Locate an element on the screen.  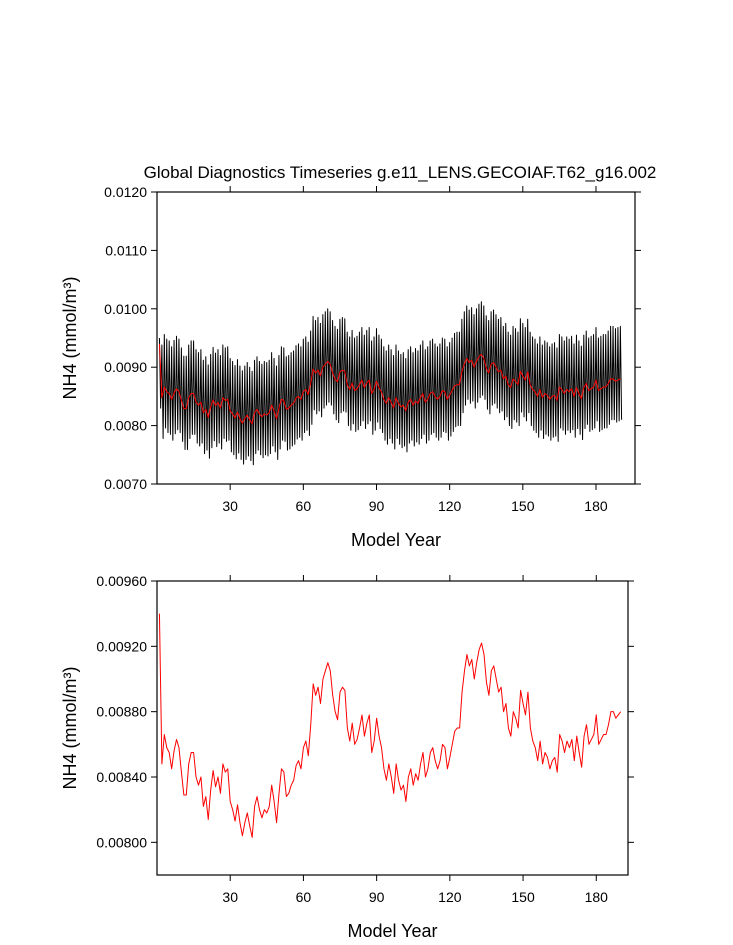
y-tick-label: 0.0100 is located at coordinates (125, 309).